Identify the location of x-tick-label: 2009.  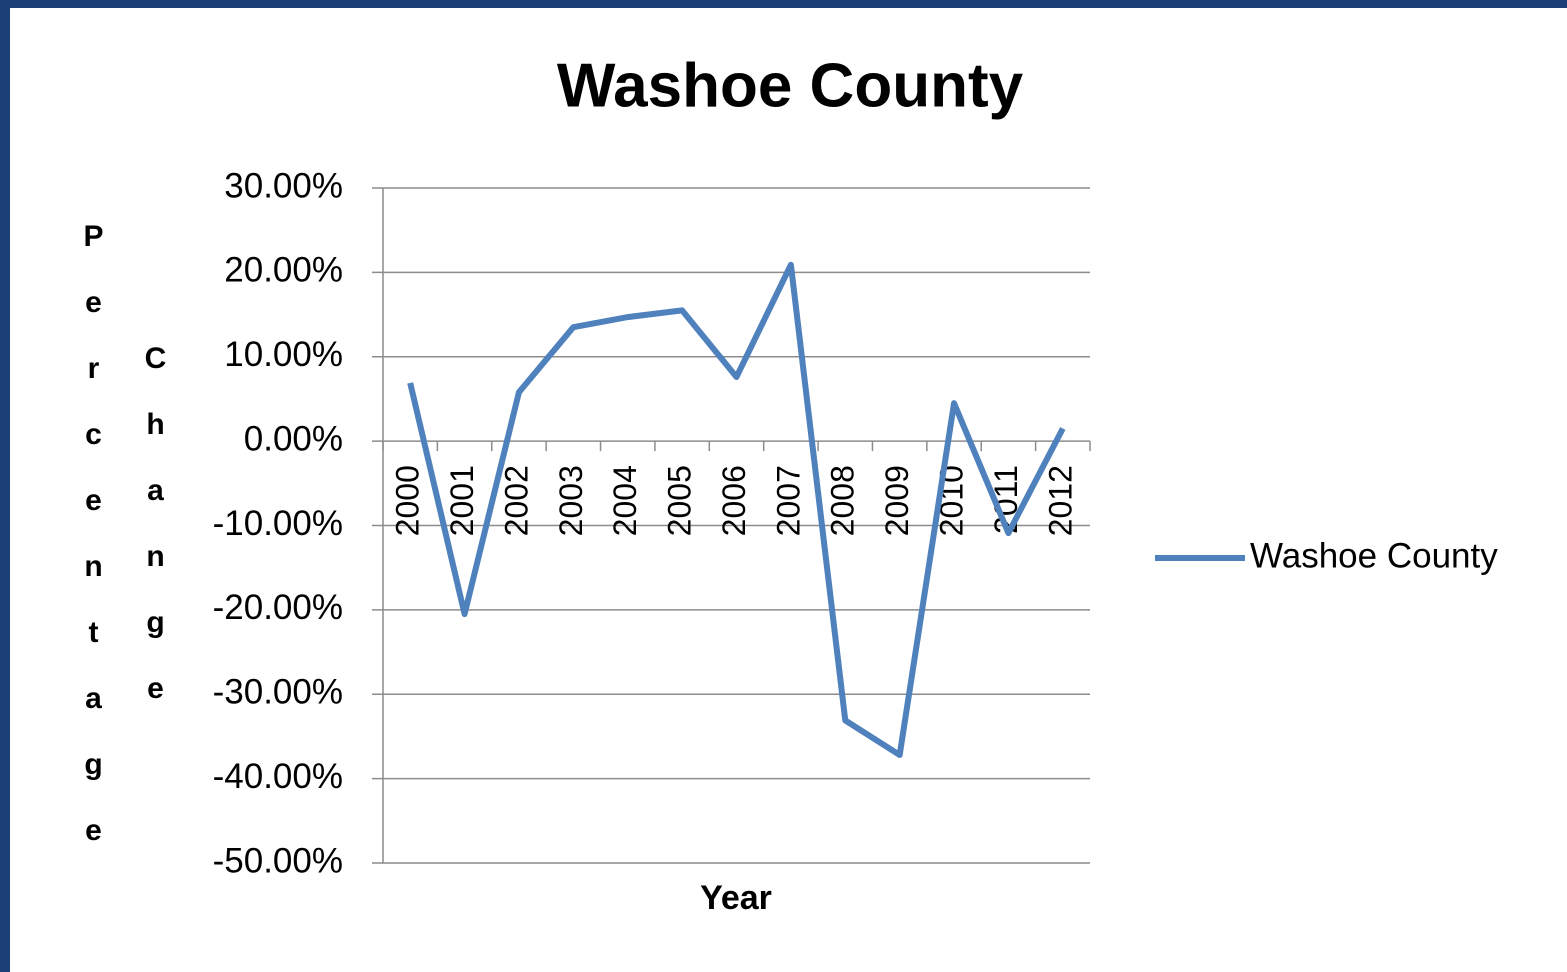
(897, 500).